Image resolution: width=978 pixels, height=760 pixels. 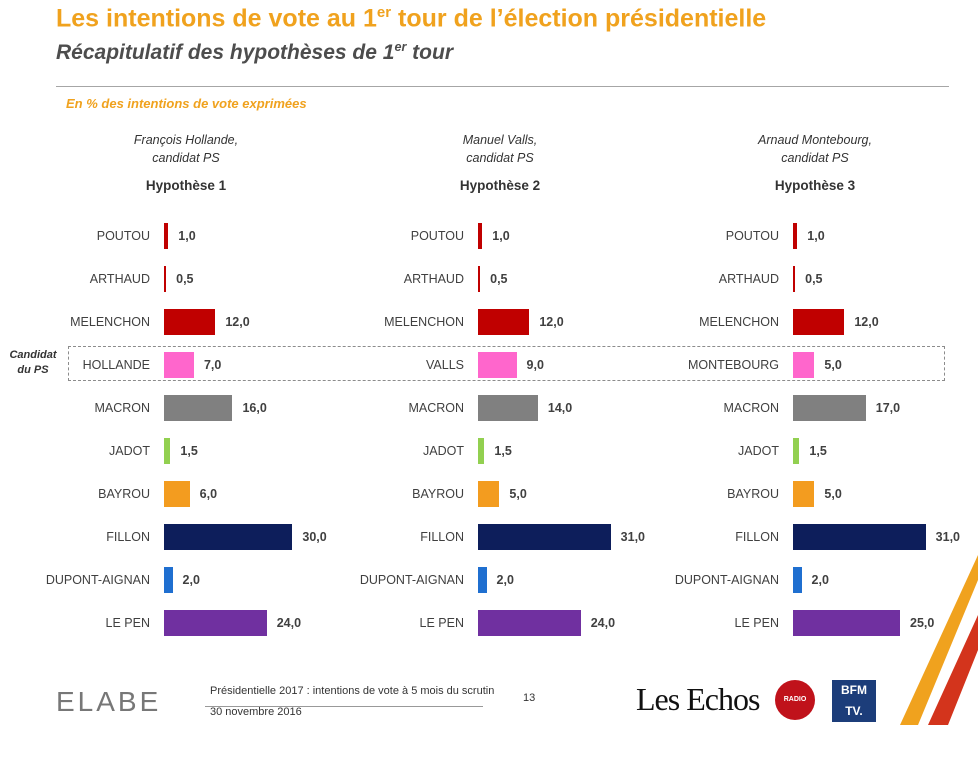 What do you see at coordinates (109, 701) in the screenshot?
I see `elabe-logo: ELABE` at bounding box center [109, 701].